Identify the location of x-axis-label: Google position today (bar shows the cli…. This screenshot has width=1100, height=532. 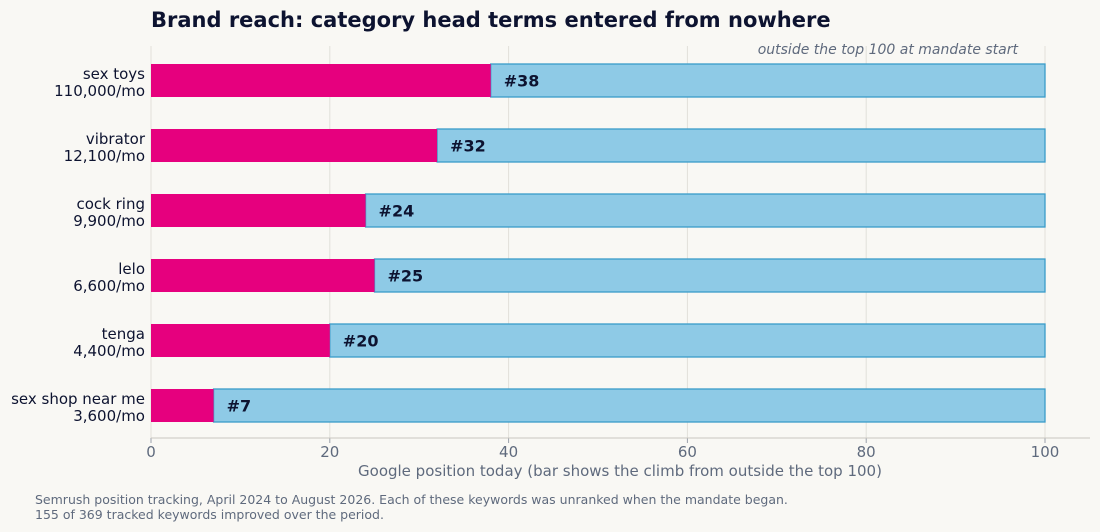
(620, 471).